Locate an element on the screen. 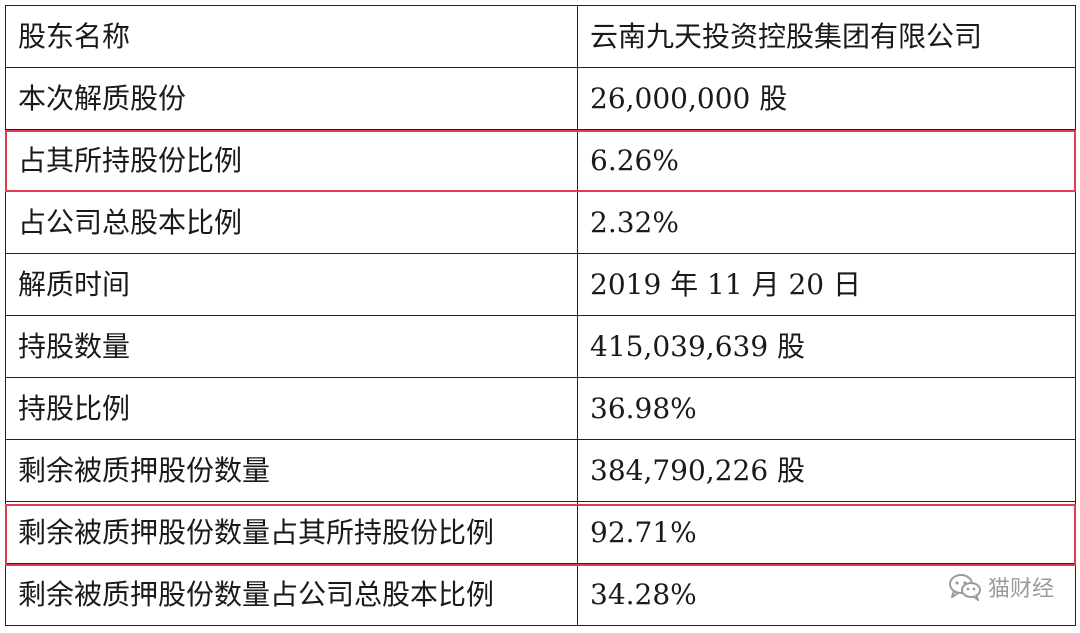 The width and height of the screenshot is (1080, 633). row-value-share-of-holdings: 6.26% is located at coordinates (826, 160).